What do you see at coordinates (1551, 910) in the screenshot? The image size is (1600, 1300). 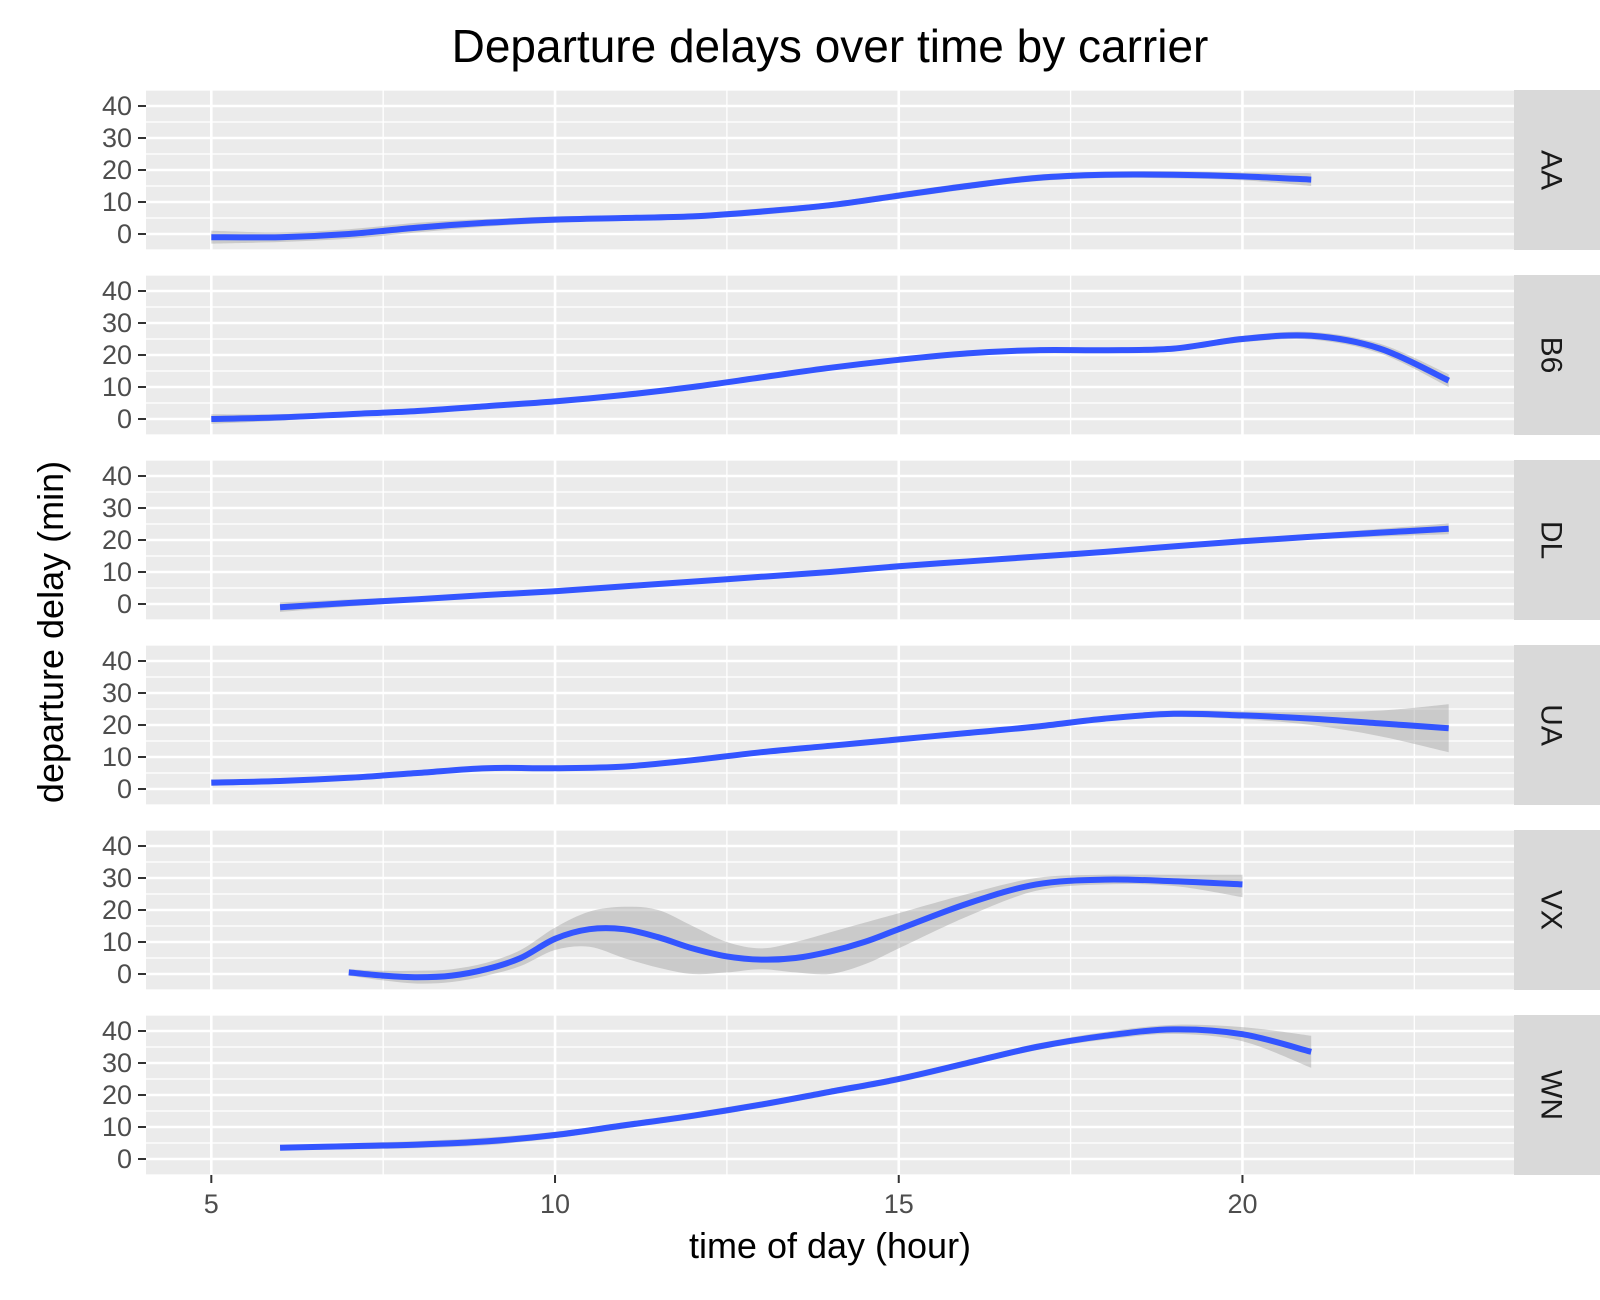 I see `facet-label: VX` at bounding box center [1551, 910].